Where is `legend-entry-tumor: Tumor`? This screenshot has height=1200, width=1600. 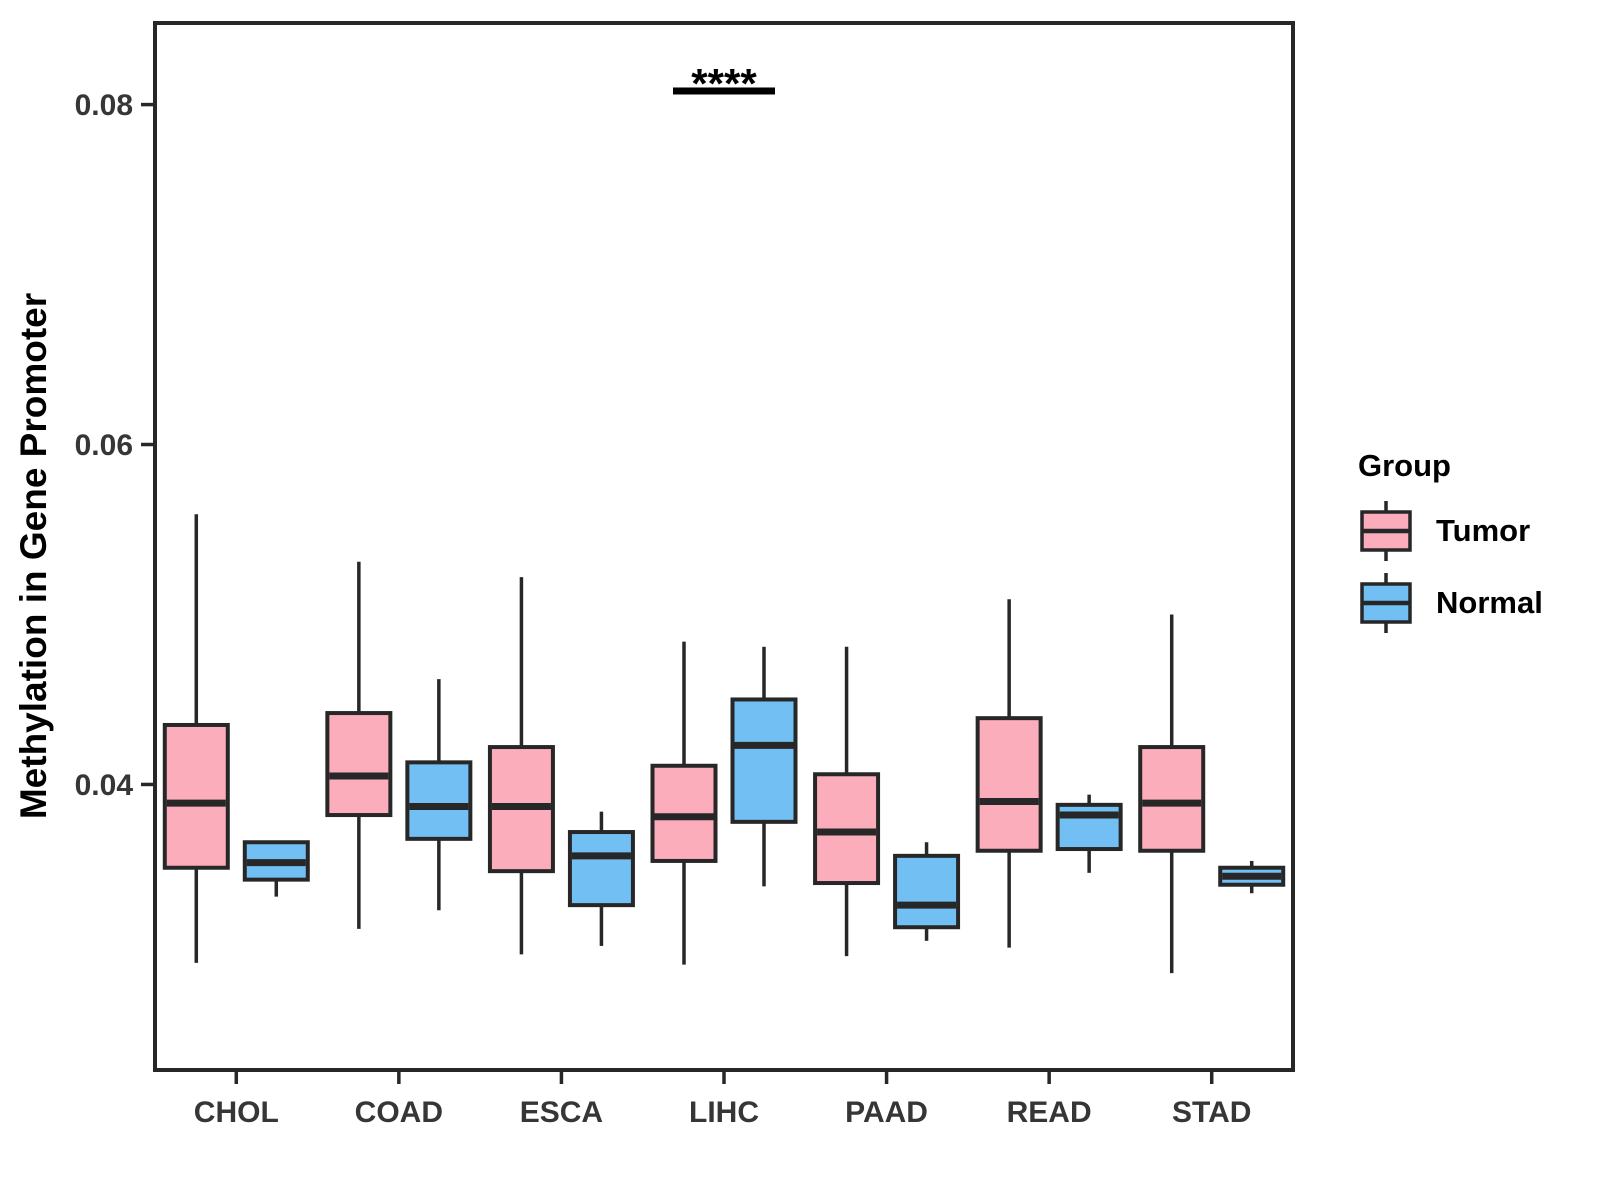
legend-entry-tumor: Tumor is located at coordinates (1450, 531).